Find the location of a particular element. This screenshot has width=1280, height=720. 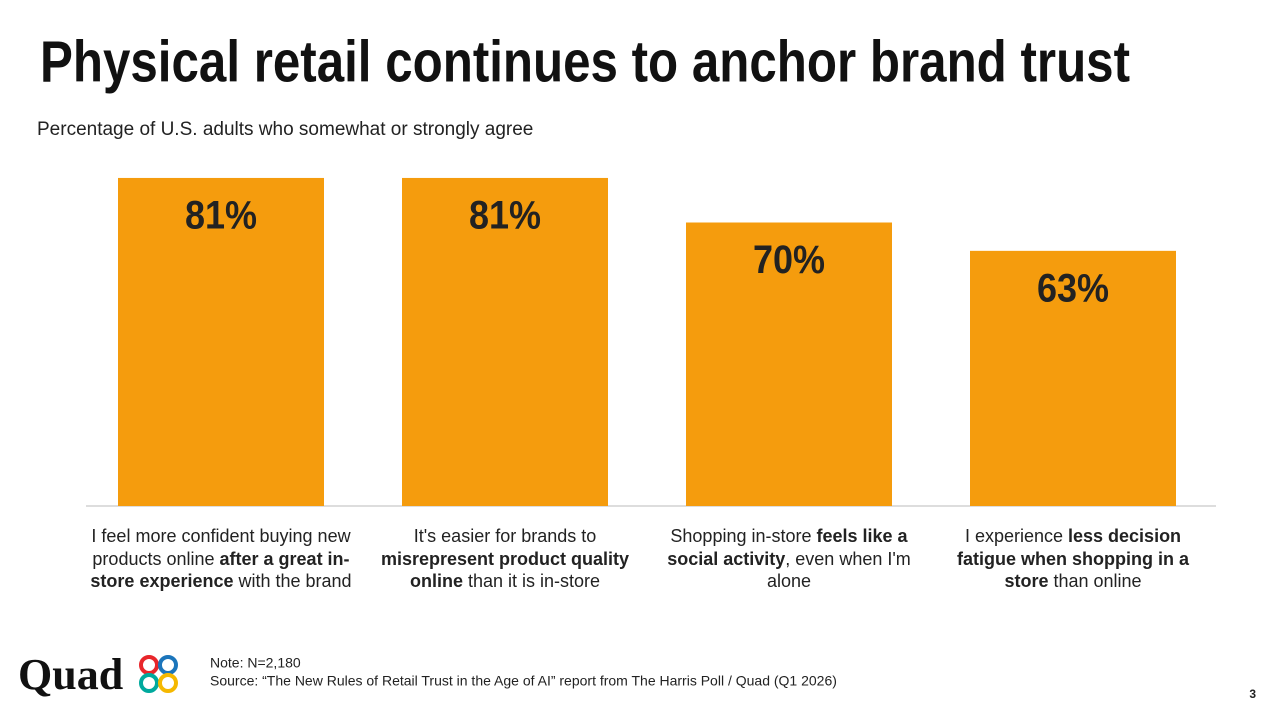

note: Note: N=2,180 is located at coordinates (255, 663).